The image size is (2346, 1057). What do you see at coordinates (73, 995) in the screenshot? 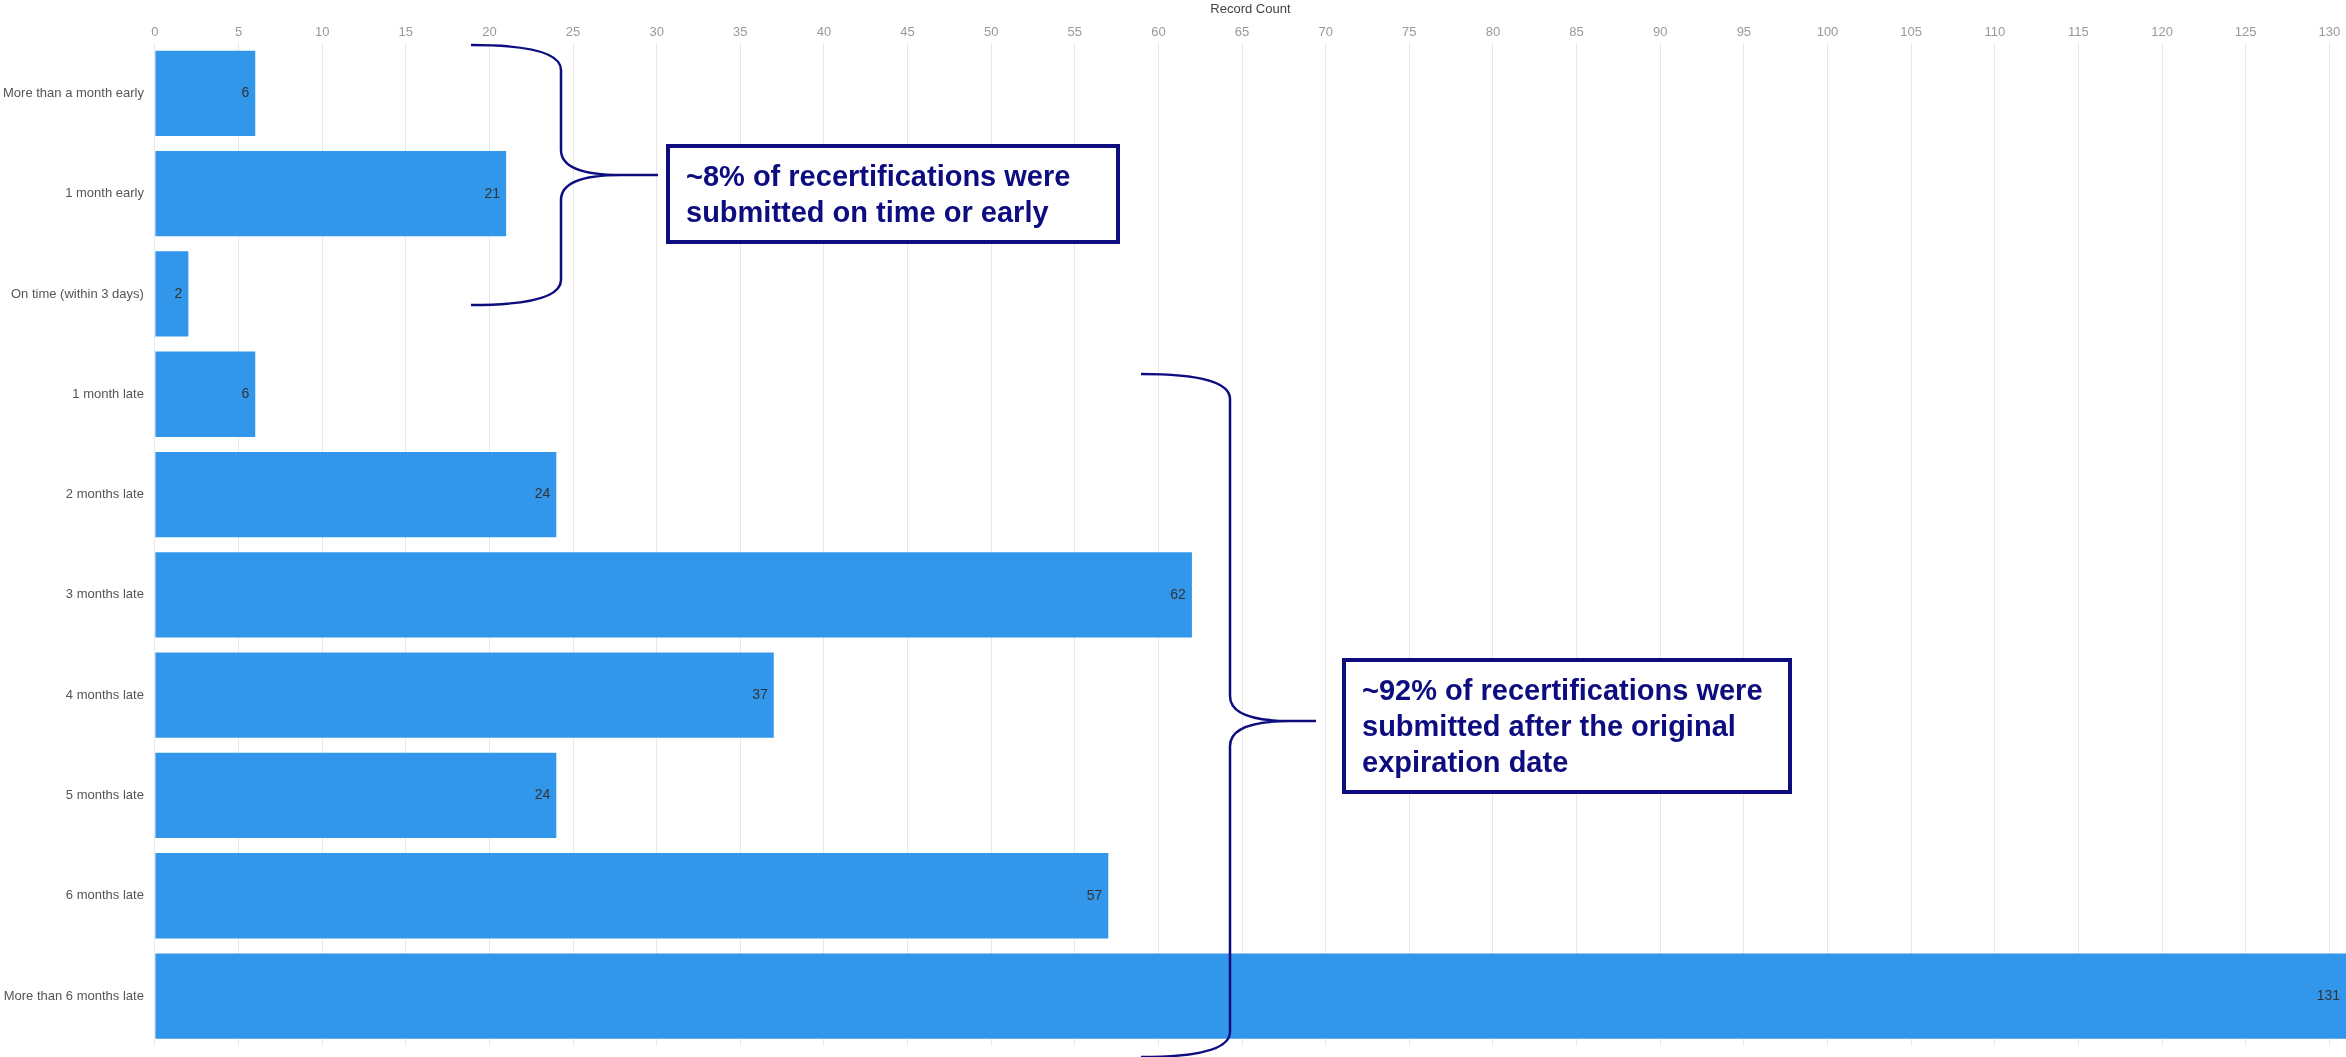
I see `y-tick-label: More than 6 months late` at bounding box center [73, 995].